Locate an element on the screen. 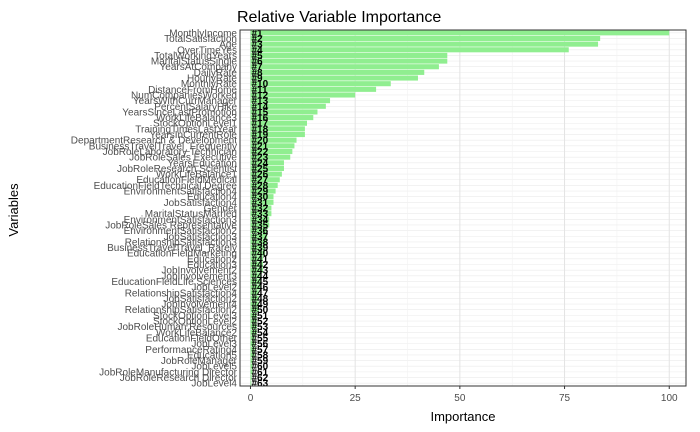 Image resolution: width=700 pixels, height=432 pixels. y-tick-label: JobRoleManufacturing Director is located at coordinates (168, 372).